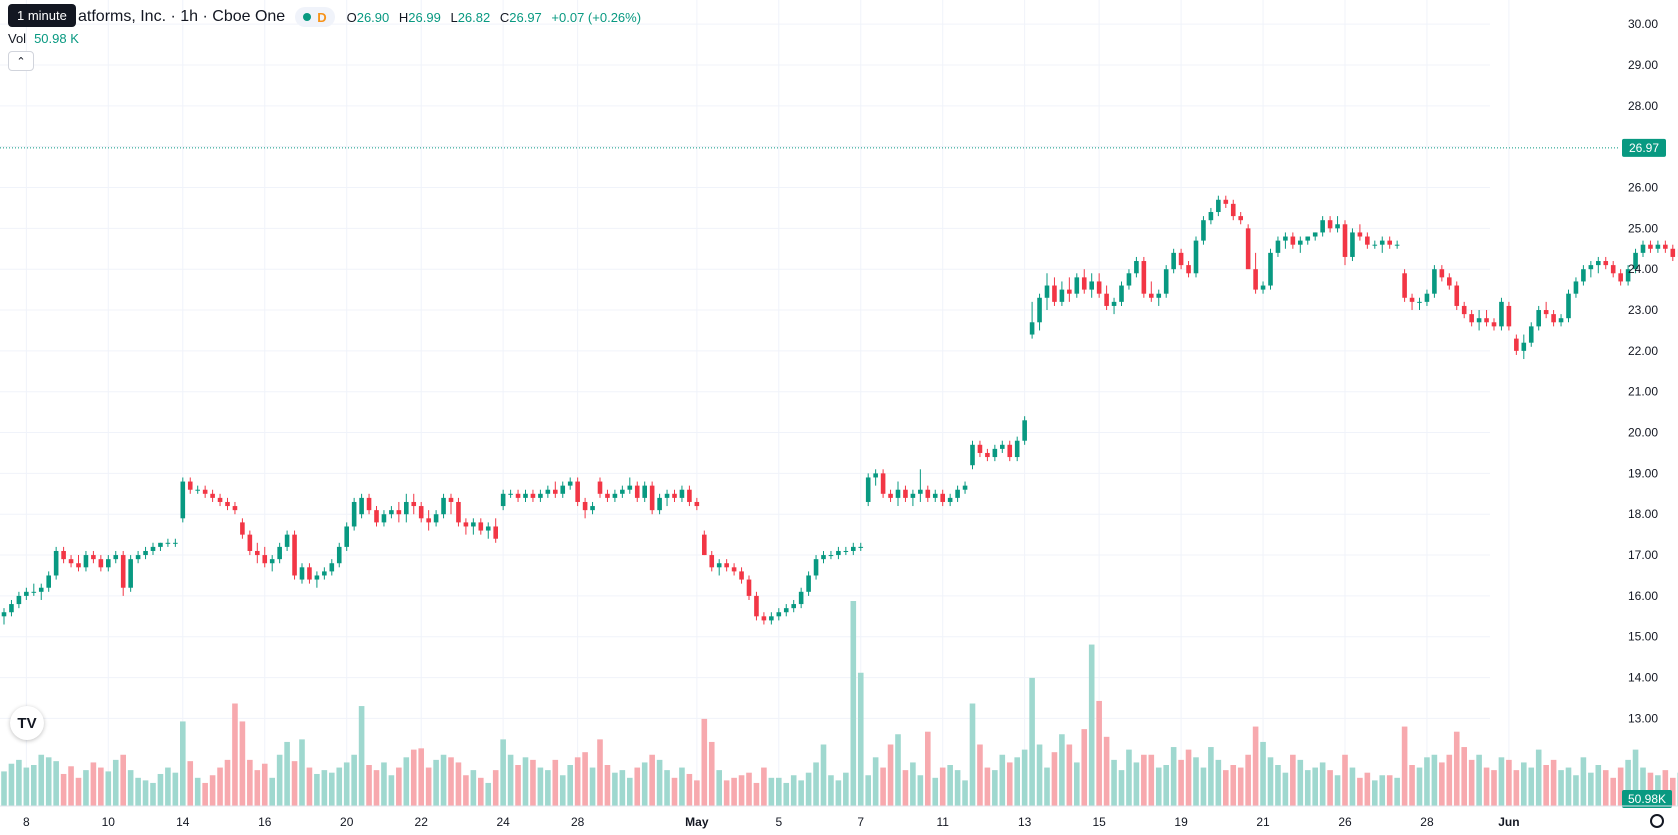 The image size is (1678, 835). Describe the element at coordinates (839, 817) in the screenshot. I see `time-axis: 8 10 14 16 20 22 24 28 May 5 7 11 13 15 19 21 26 28 Jun` at that location.